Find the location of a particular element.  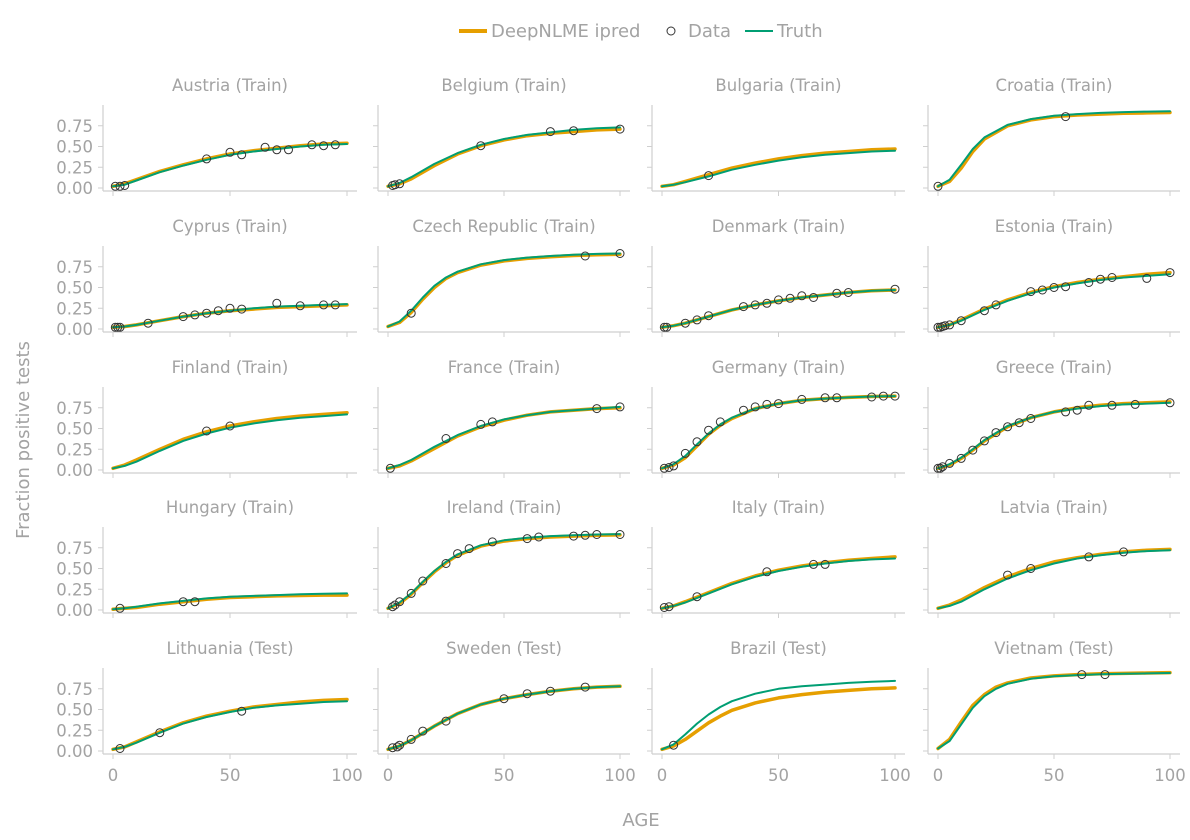

panel-title: Greece (Train) is located at coordinates (1054, 367).